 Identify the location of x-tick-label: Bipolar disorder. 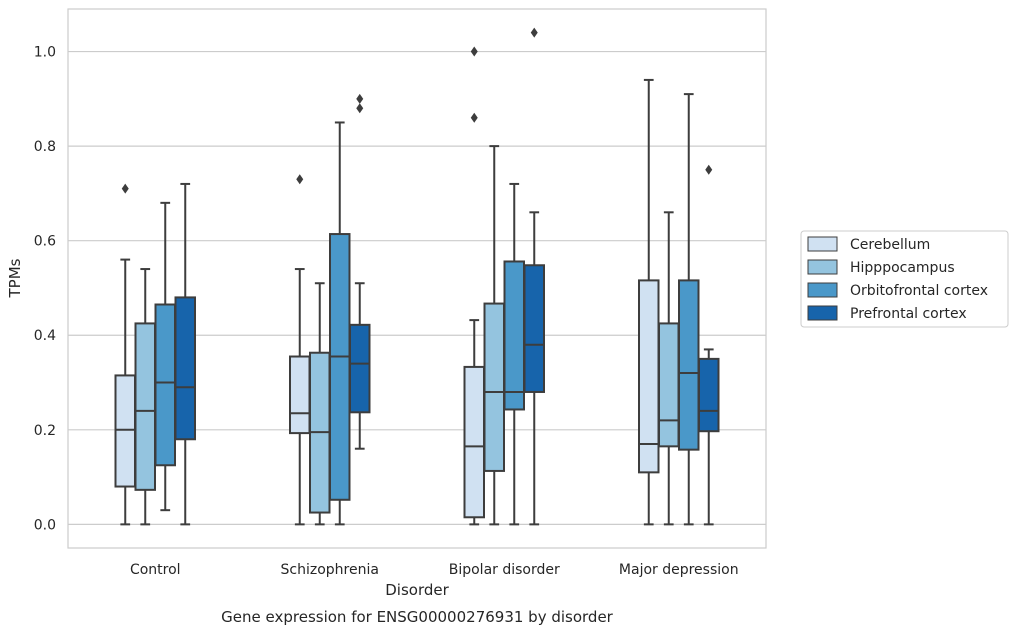
(504, 570).